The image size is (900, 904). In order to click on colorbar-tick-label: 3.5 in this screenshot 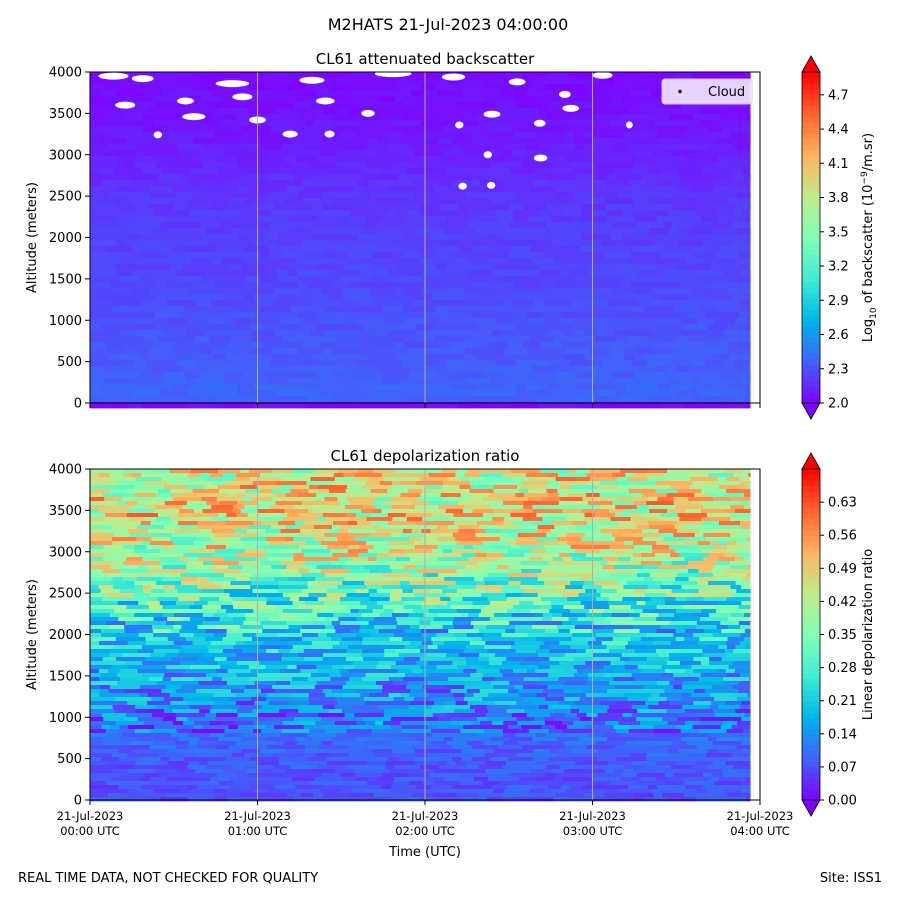, I will do `click(838, 232)`.